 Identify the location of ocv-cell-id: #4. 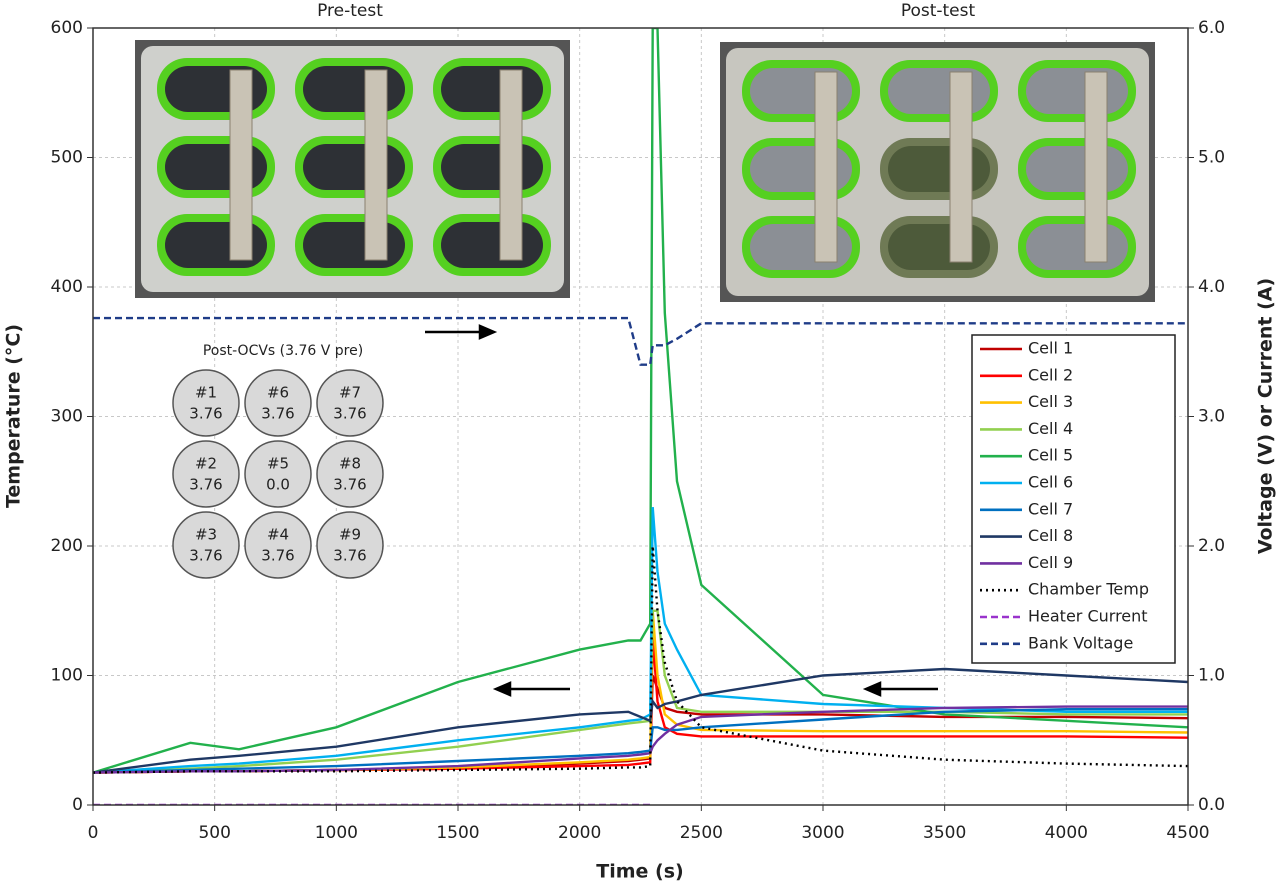
(278, 535).